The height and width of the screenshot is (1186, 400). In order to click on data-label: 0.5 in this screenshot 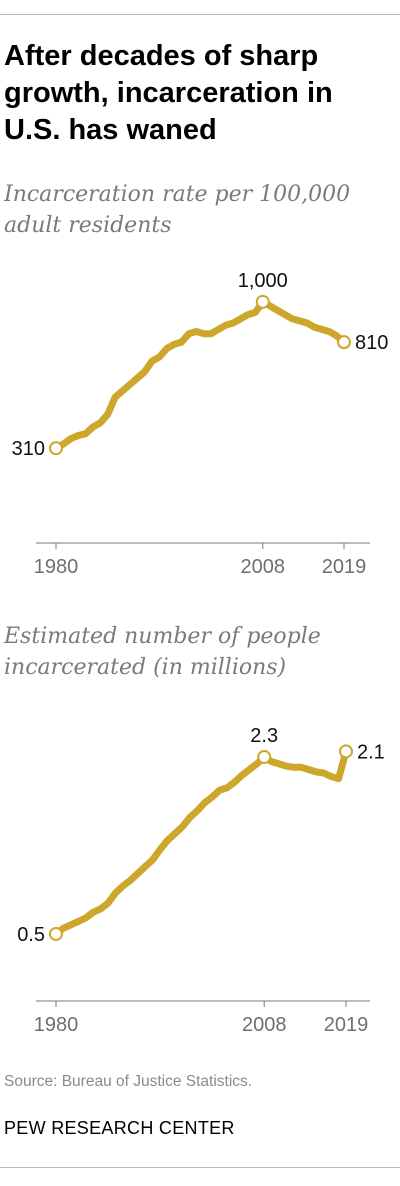, I will do `click(31, 935)`.